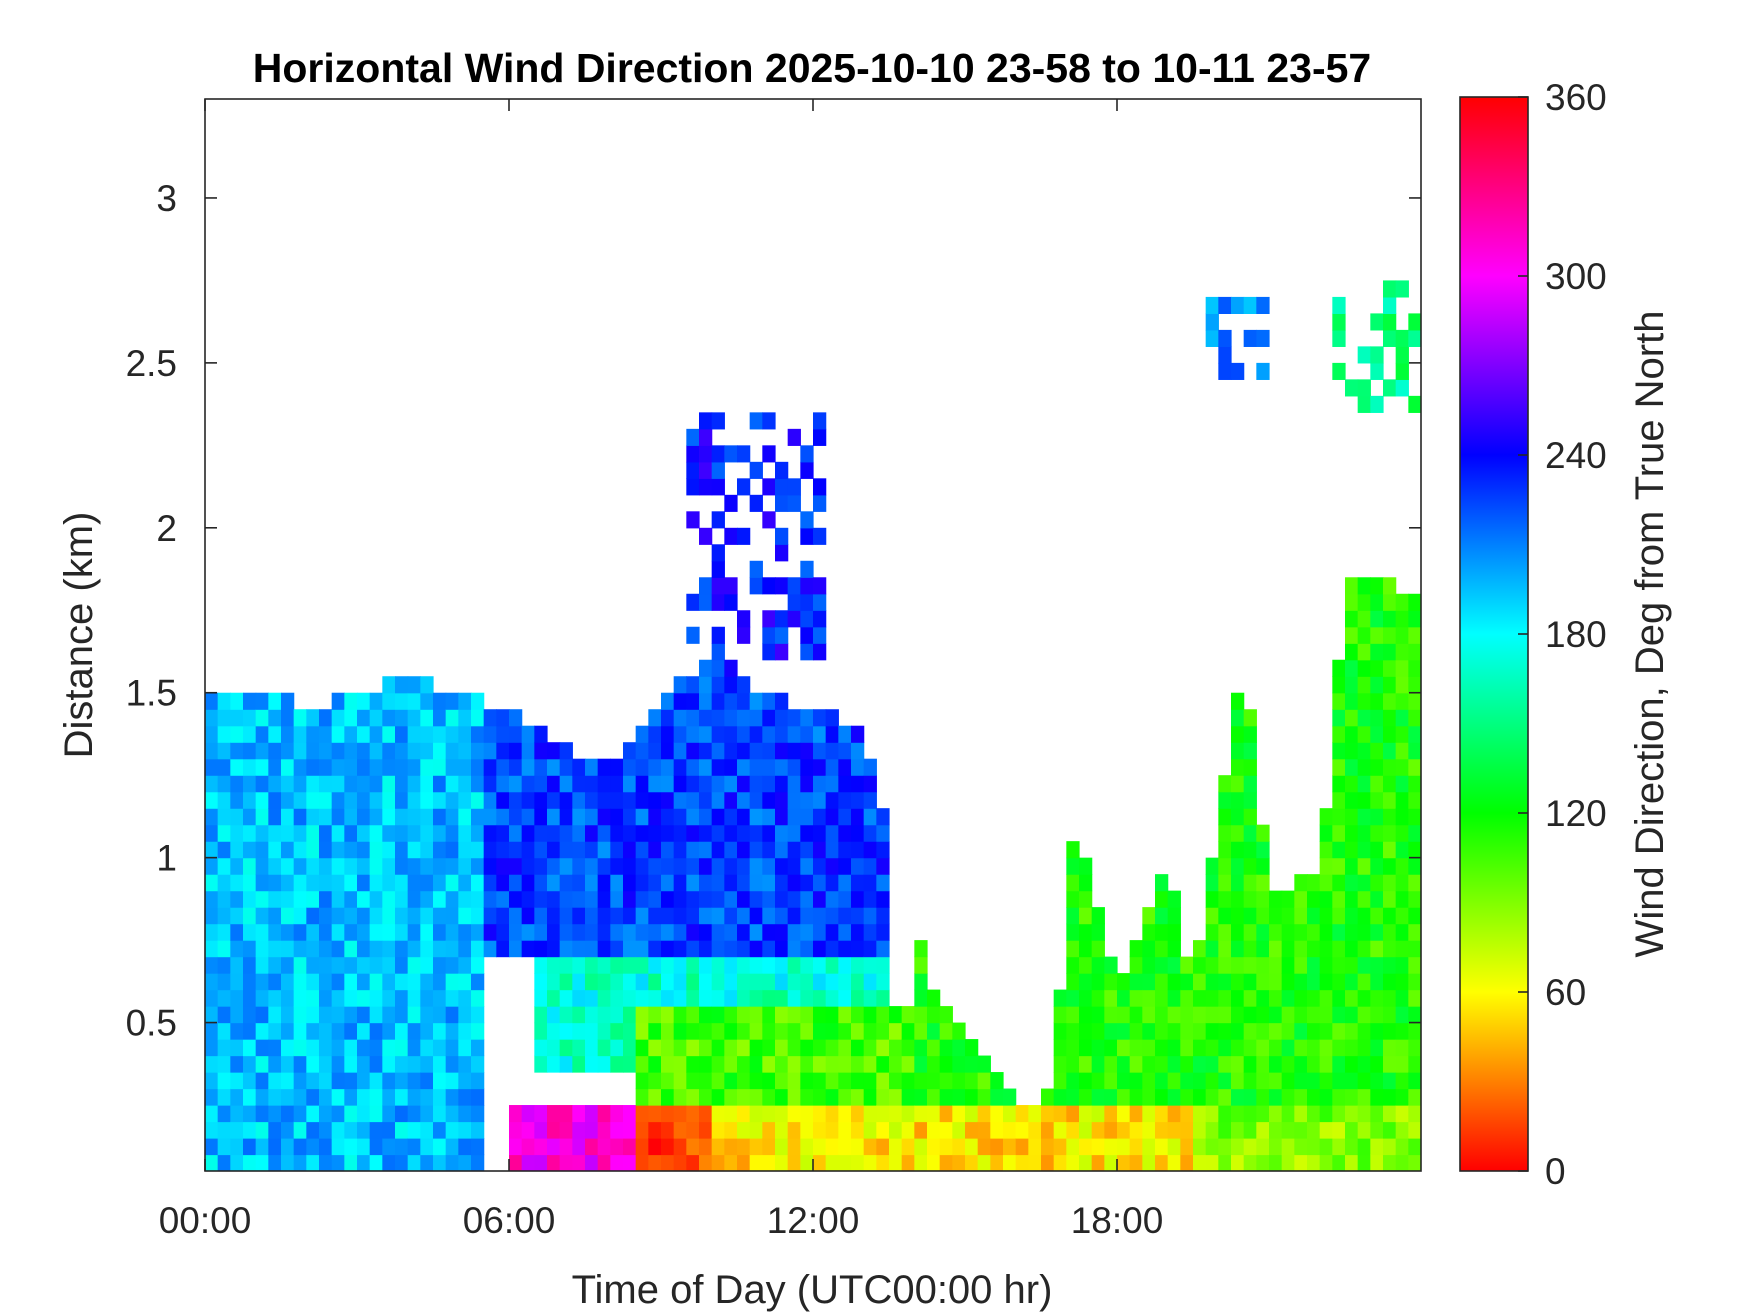 This screenshot has width=1750, height=1313. What do you see at coordinates (205, 1220) in the screenshot?
I see `x-tick-label: 00:00` at bounding box center [205, 1220].